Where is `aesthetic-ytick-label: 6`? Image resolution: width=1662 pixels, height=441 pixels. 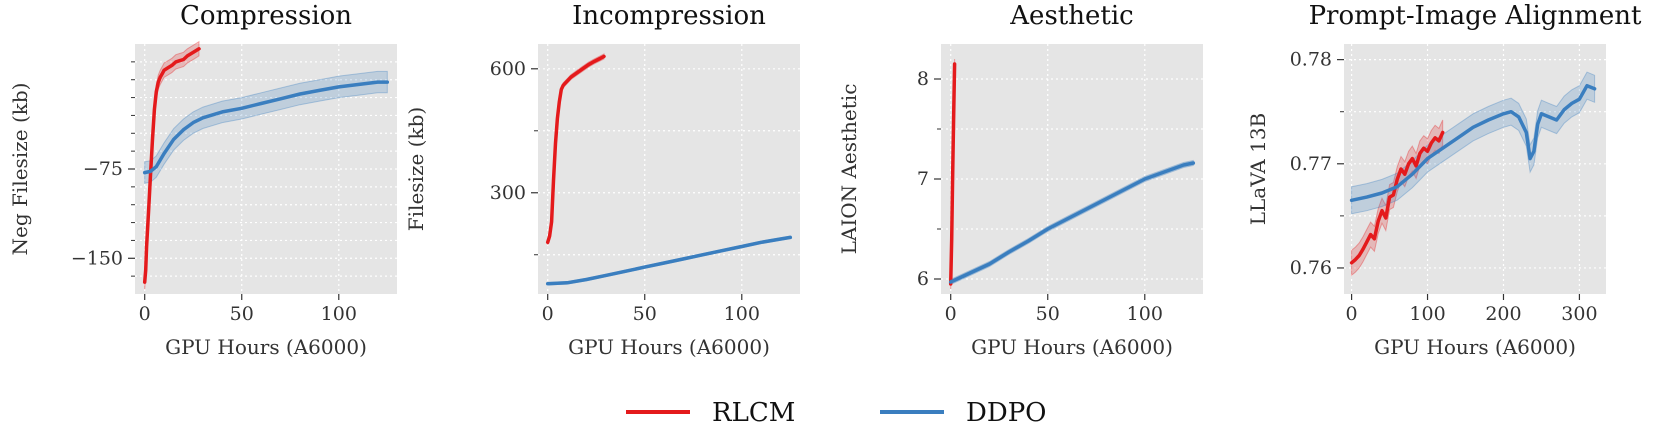 aesthetic-ytick-label: 6 is located at coordinates (923, 279).